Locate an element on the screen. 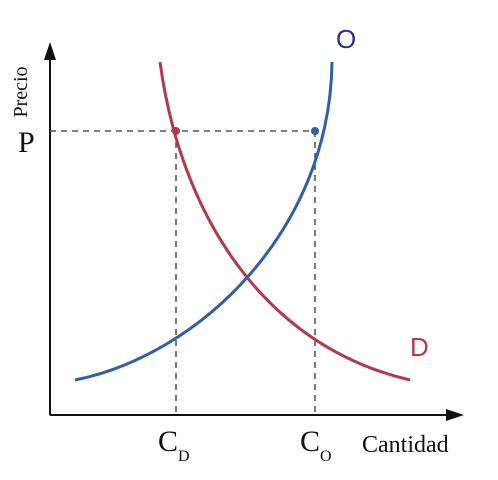 This screenshot has height=480, width=498. supply-curve-label: O is located at coordinates (346, 39).